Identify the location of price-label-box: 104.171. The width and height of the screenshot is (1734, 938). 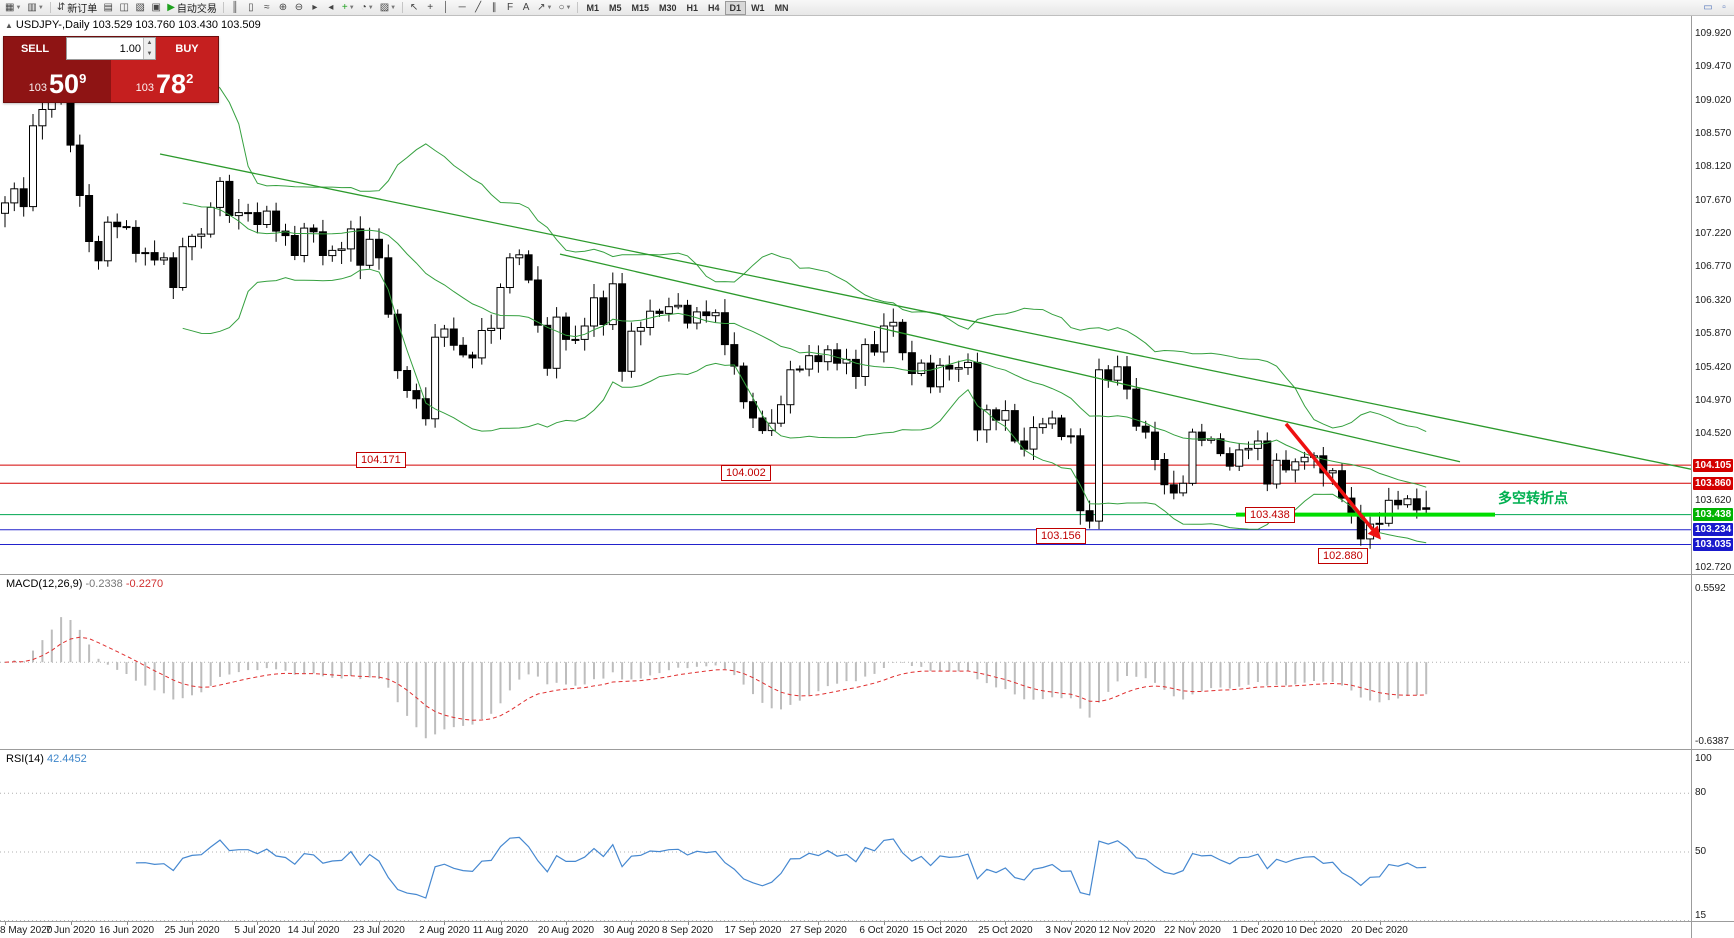
(381, 460).